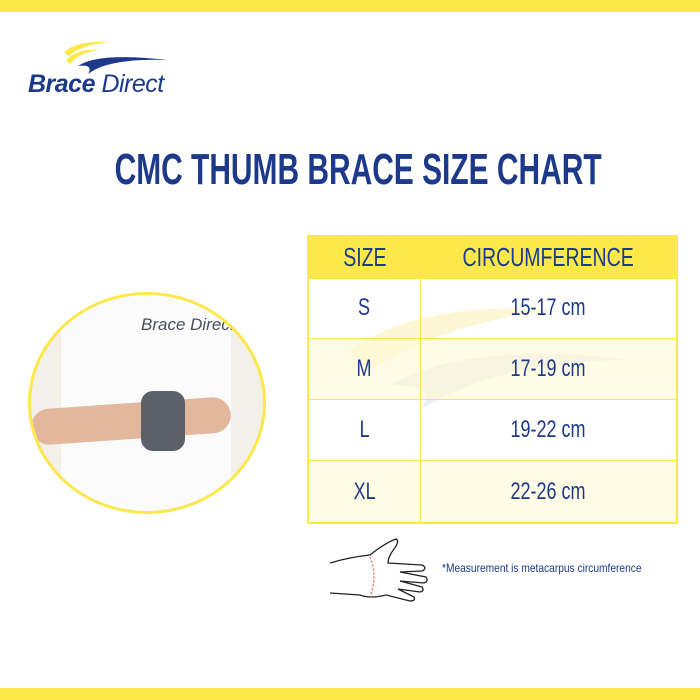 Image resolution: width=700 pixels, height=700 pixels. I want to click on table-row: S 15-17 cm, so click(492, 308).